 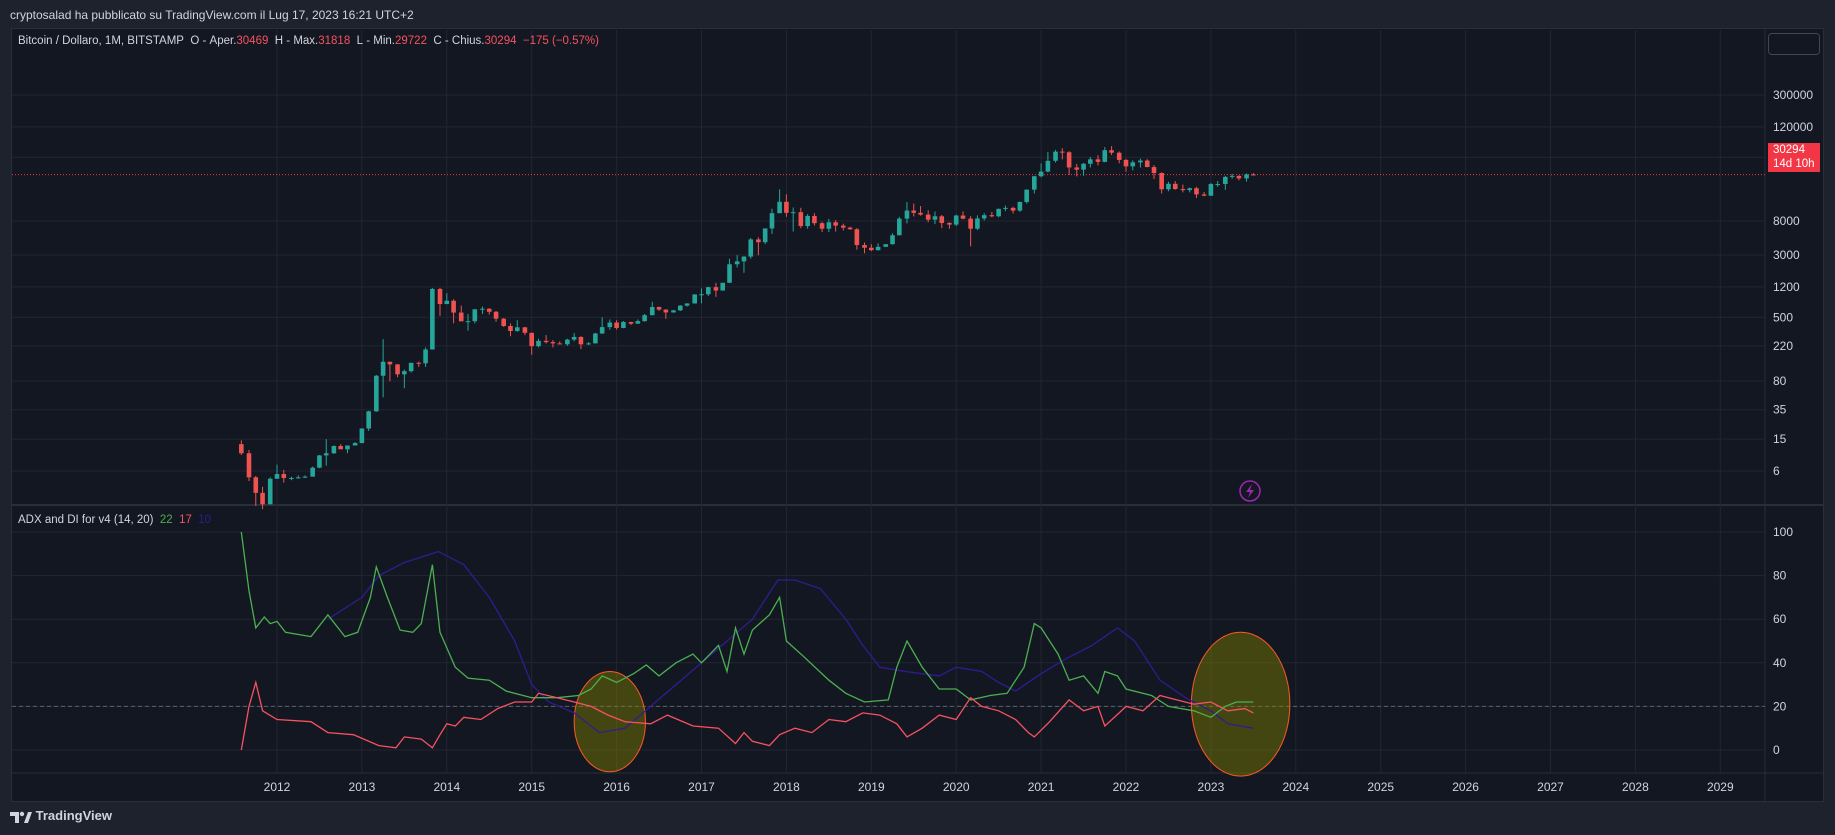 What do you see at coordinates (73, 815) in the screenshot?
I see `tradingview-brand: TradingView` at bounding box center [73, 815].